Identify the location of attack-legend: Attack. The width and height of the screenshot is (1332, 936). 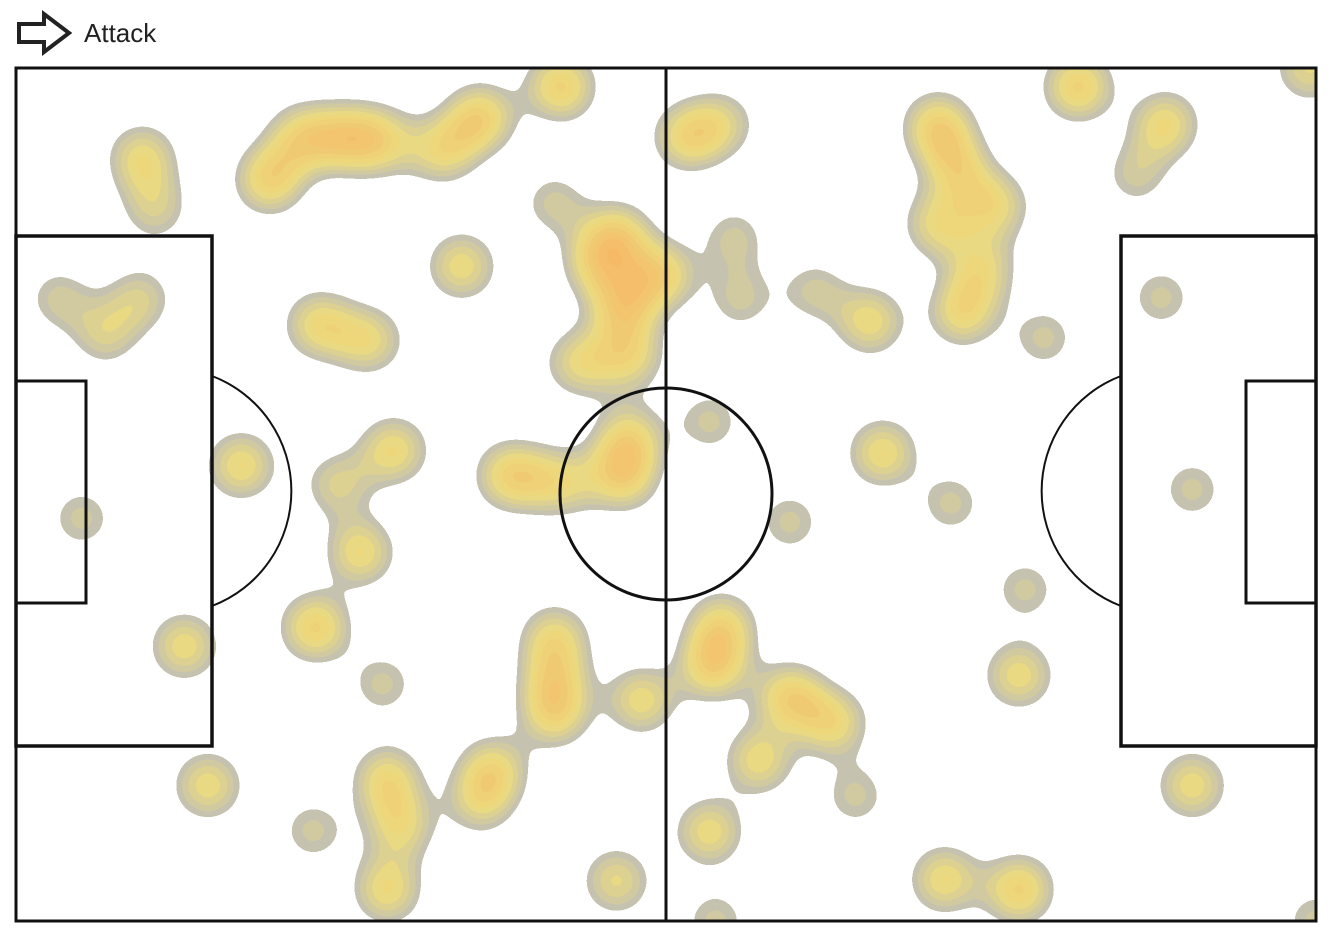
(86, 33).